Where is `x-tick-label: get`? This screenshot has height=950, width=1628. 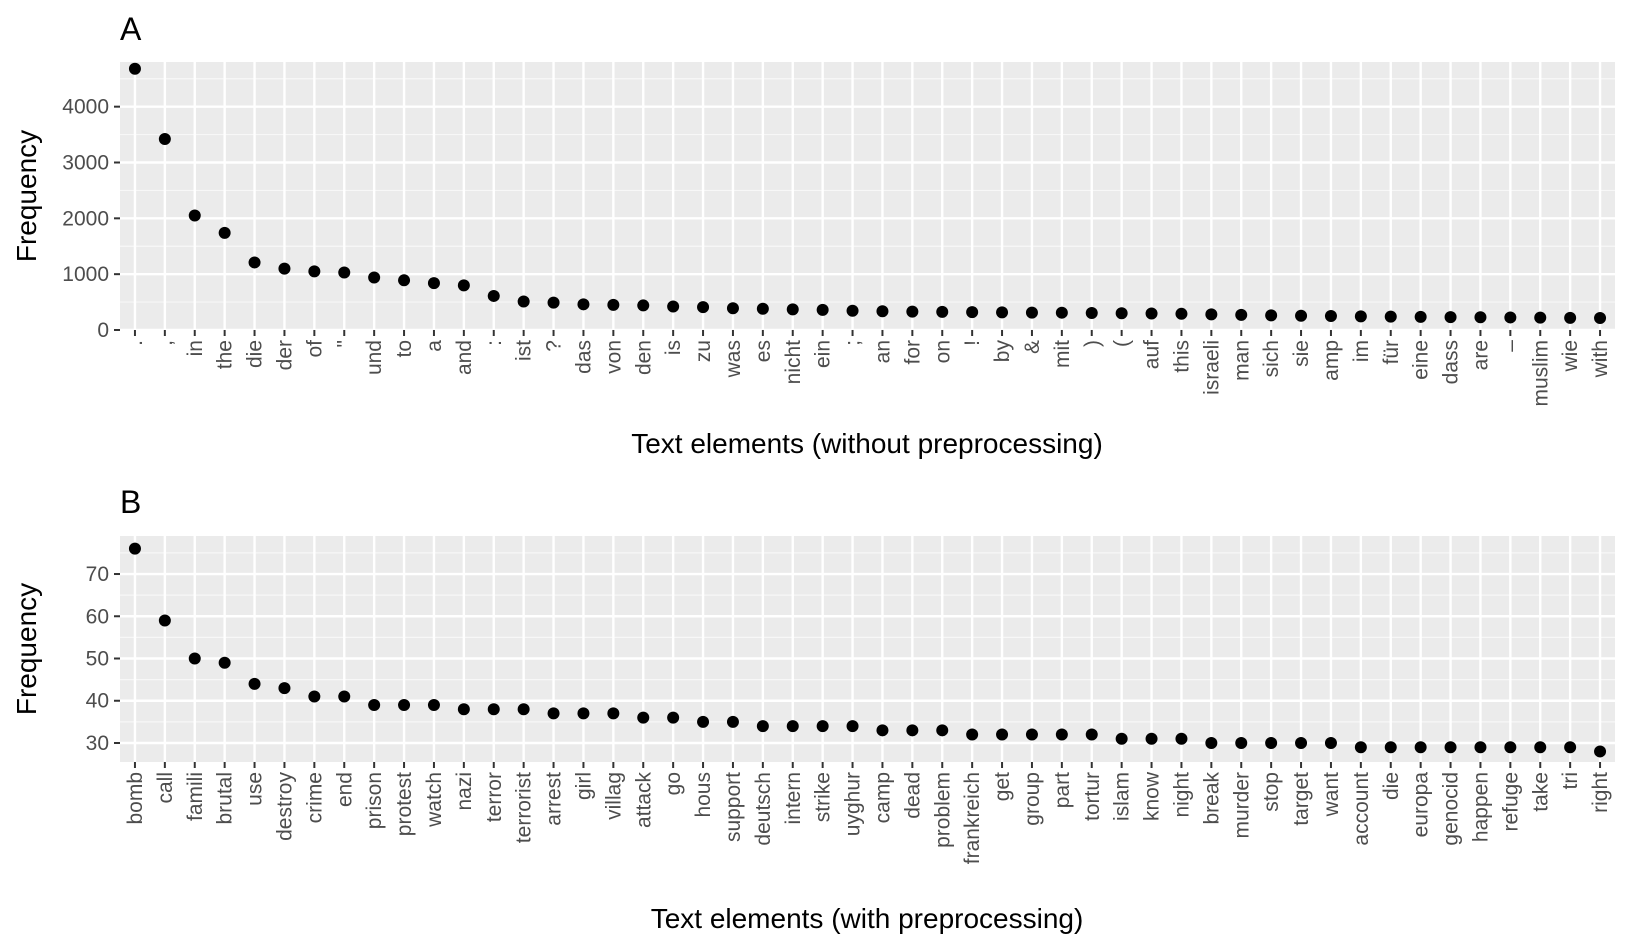 x-tick-label: get is located at coordinates (1002, 786).